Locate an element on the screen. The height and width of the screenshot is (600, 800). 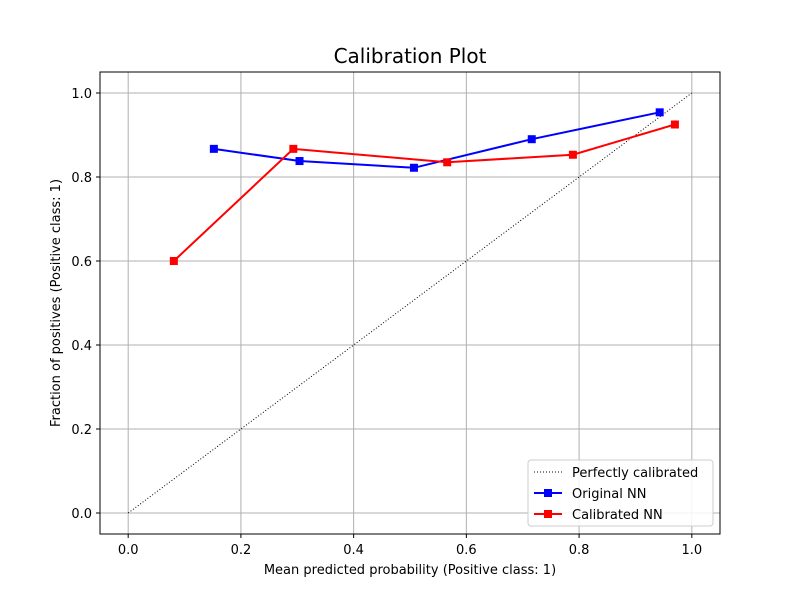
legend-item-calibrated-nn: Calibrated NN is located at coordinates (598, 515).